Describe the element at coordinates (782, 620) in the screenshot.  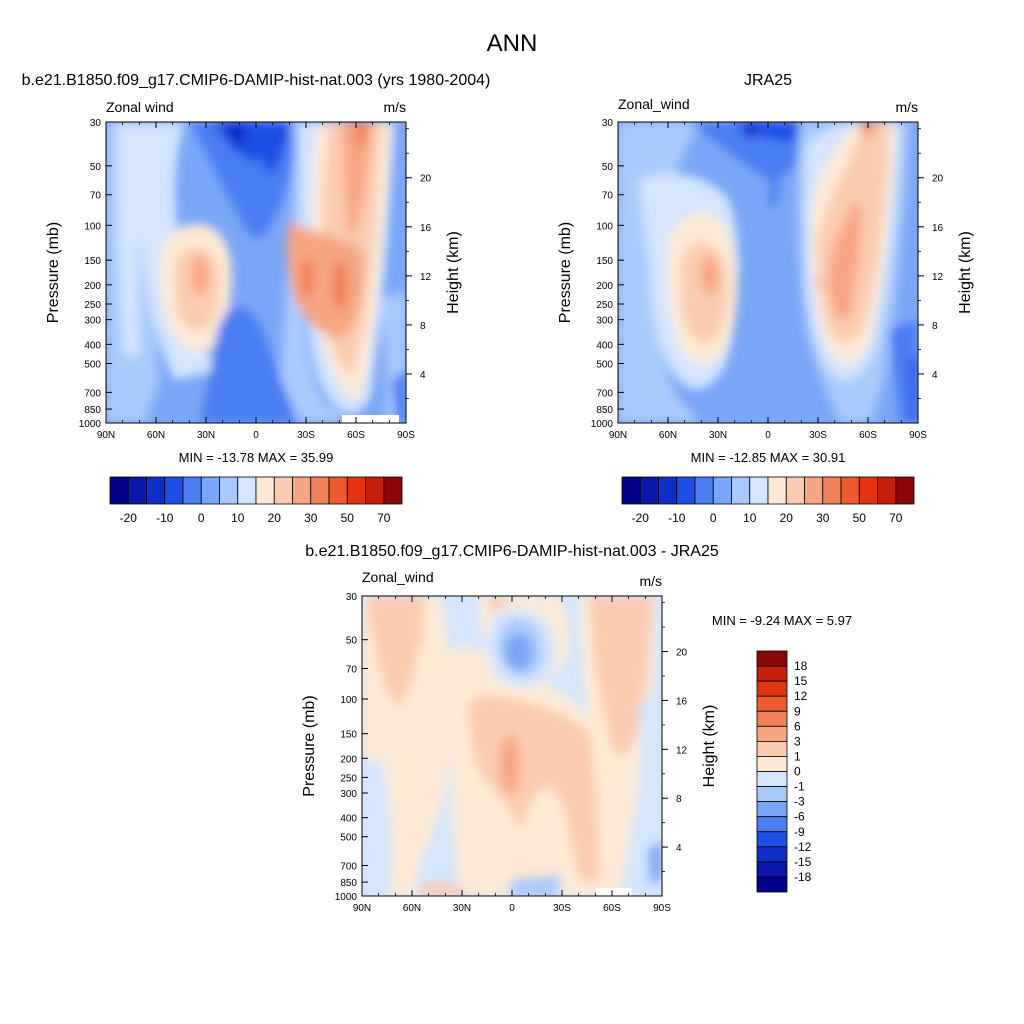
I see `panel-diff-stats: MIN = -9.24 MAX = 5.97` at that location.